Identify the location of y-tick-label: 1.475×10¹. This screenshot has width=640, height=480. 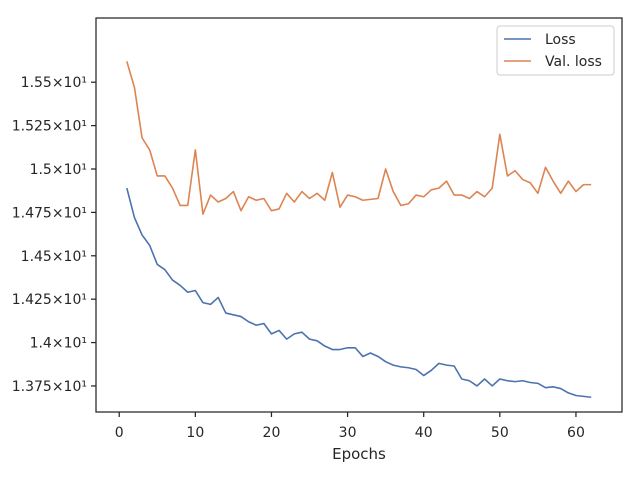
(49, 213).